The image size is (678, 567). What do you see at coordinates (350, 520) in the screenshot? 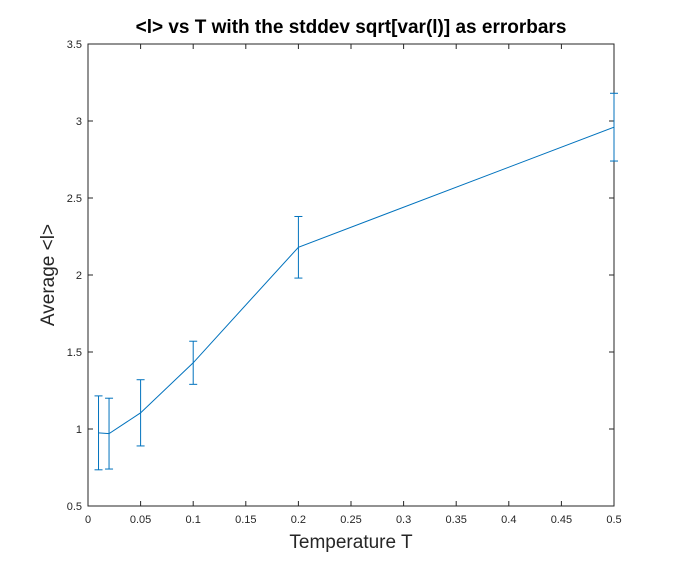
I see `x-tick-label: 0.25` at bounding box center [350, 520].